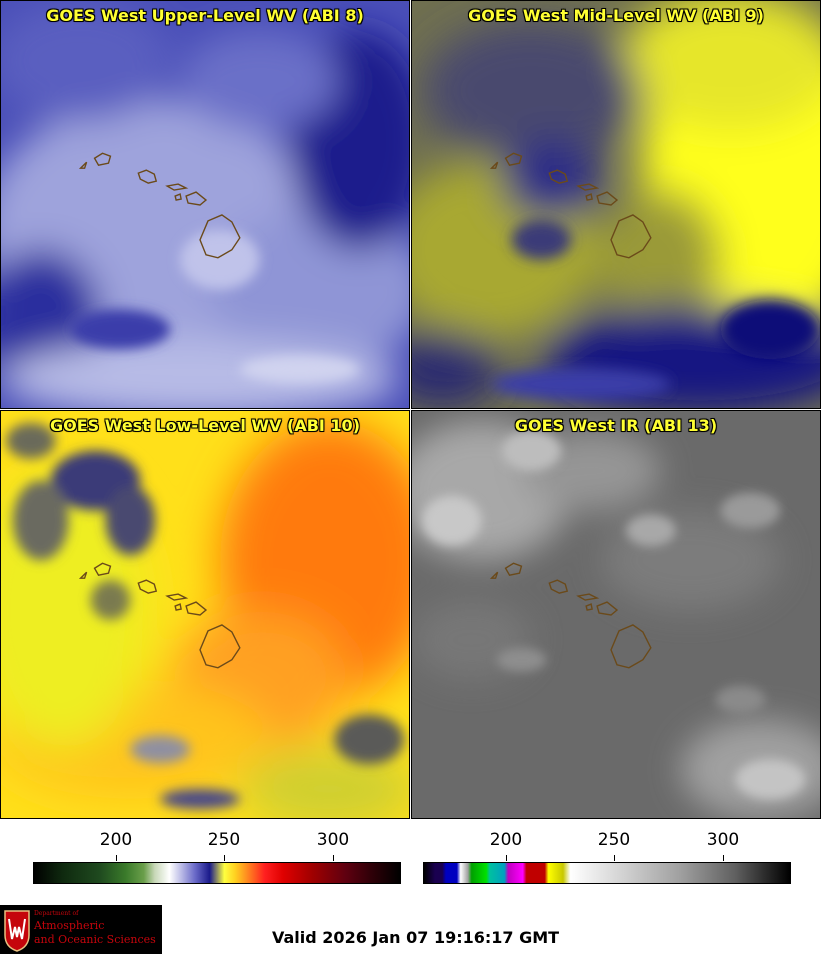 The width and height of the screenshot is (822, 954). I want to click on panel-title: GOES West IR (ABI 13), so click(616, 425).